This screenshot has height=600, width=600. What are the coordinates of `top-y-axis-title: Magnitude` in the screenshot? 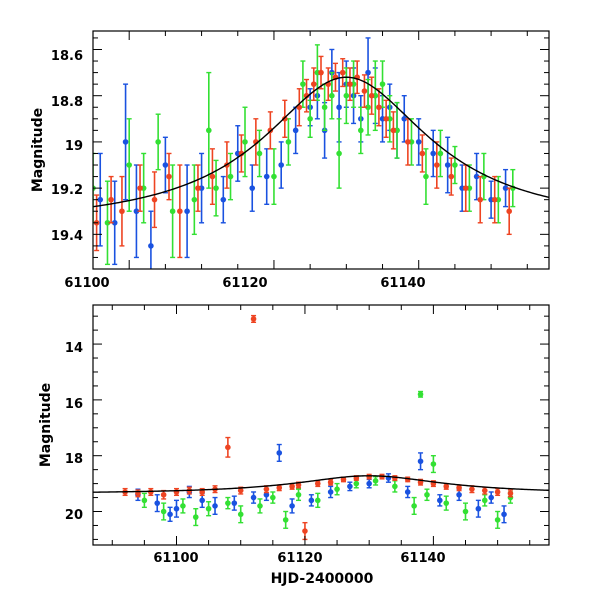 It's located at (38, 150).